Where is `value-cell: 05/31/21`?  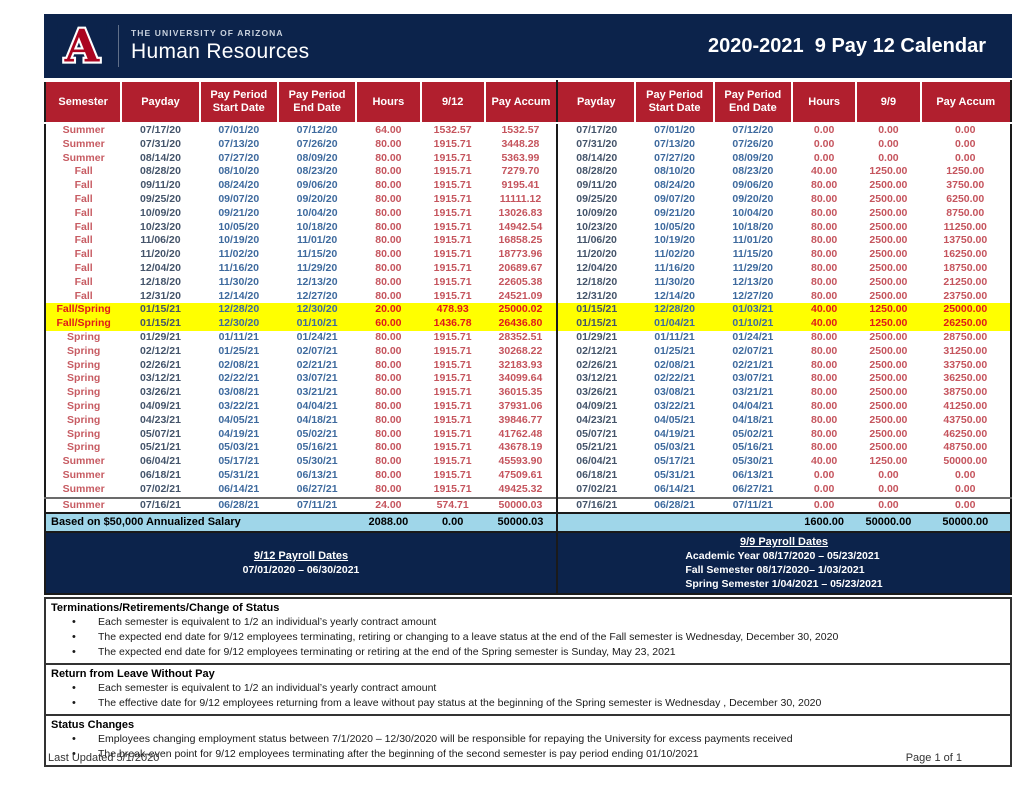 value-cell: 05/31/21 is located at coordinates (238, 475).